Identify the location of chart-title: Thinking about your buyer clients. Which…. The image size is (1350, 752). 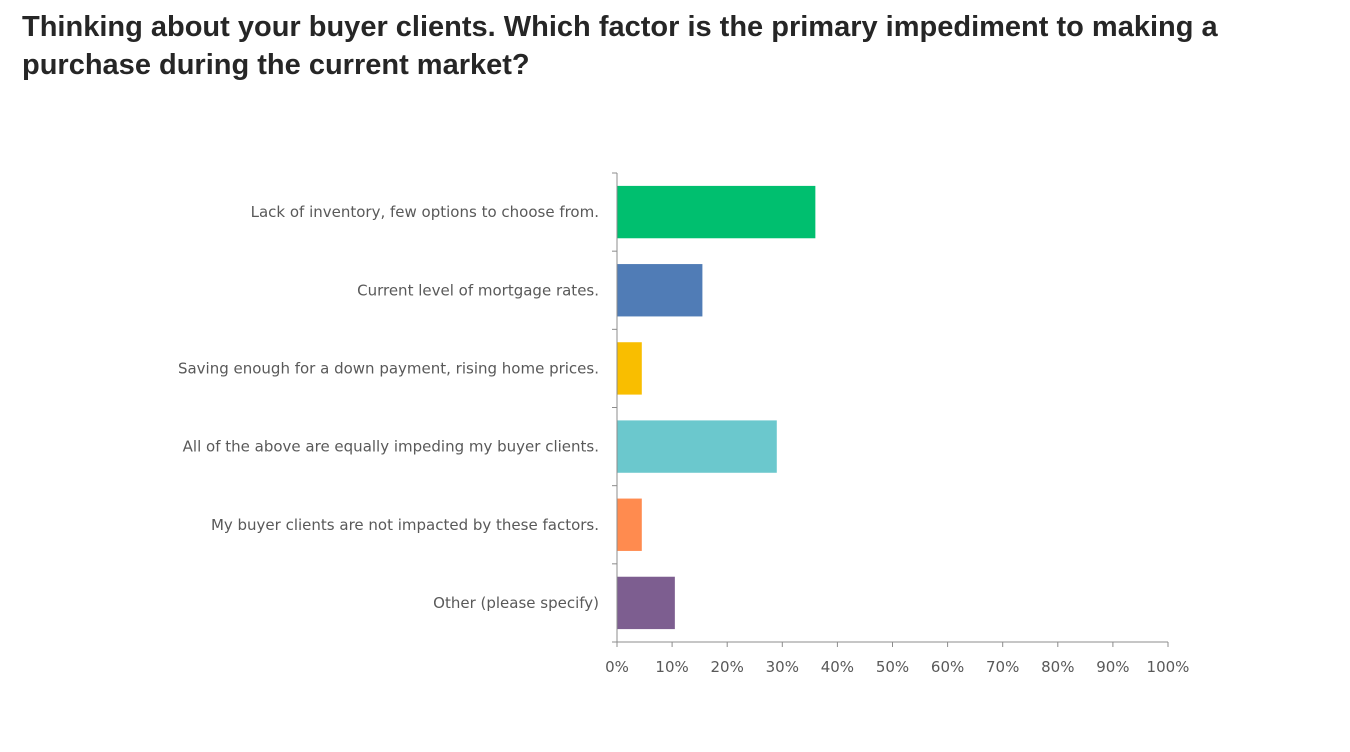
(620, 46).